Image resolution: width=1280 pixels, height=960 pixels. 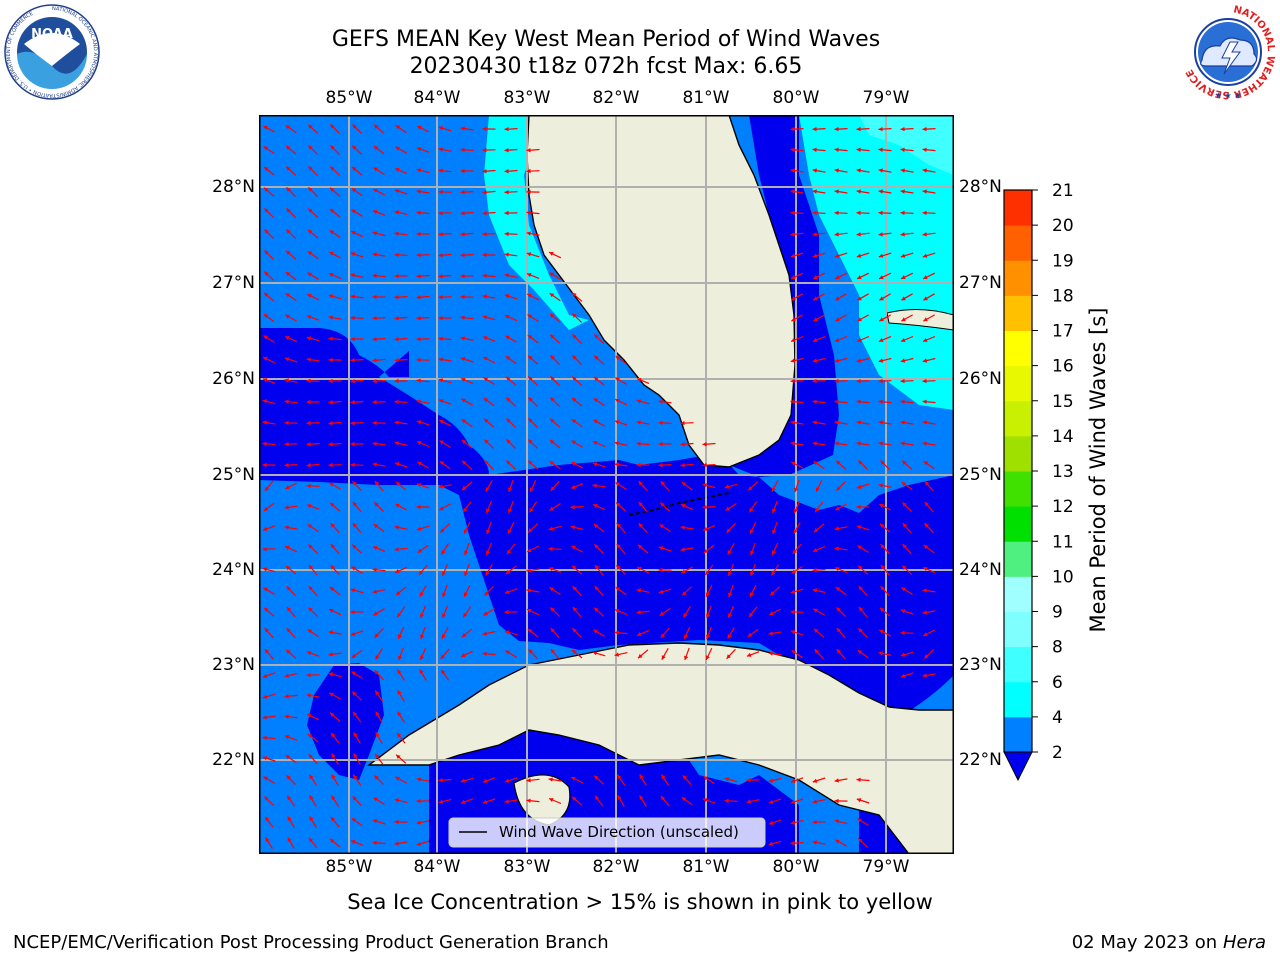 I want to click on colorbar-tick-label: 15, so click(x=1063, y=402).